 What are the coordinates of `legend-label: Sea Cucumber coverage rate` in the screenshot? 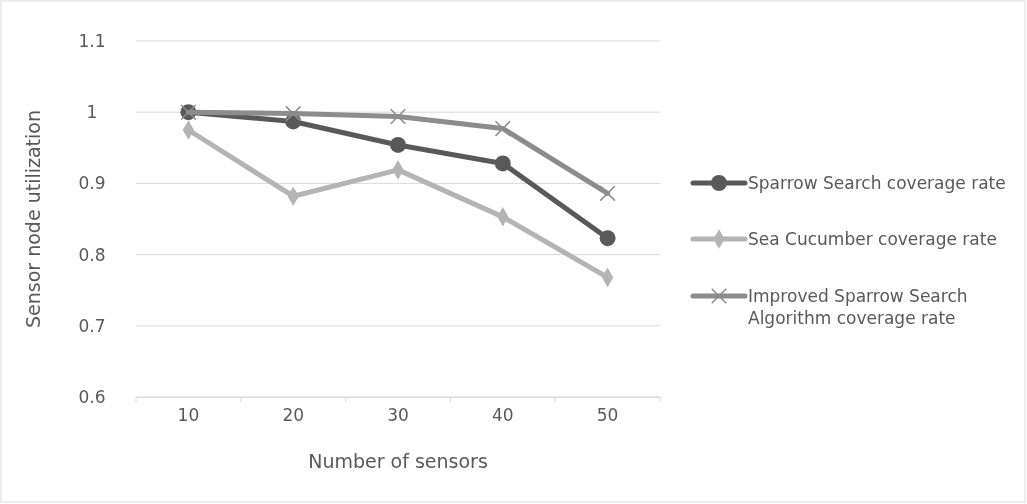 It's located at (872, 239).